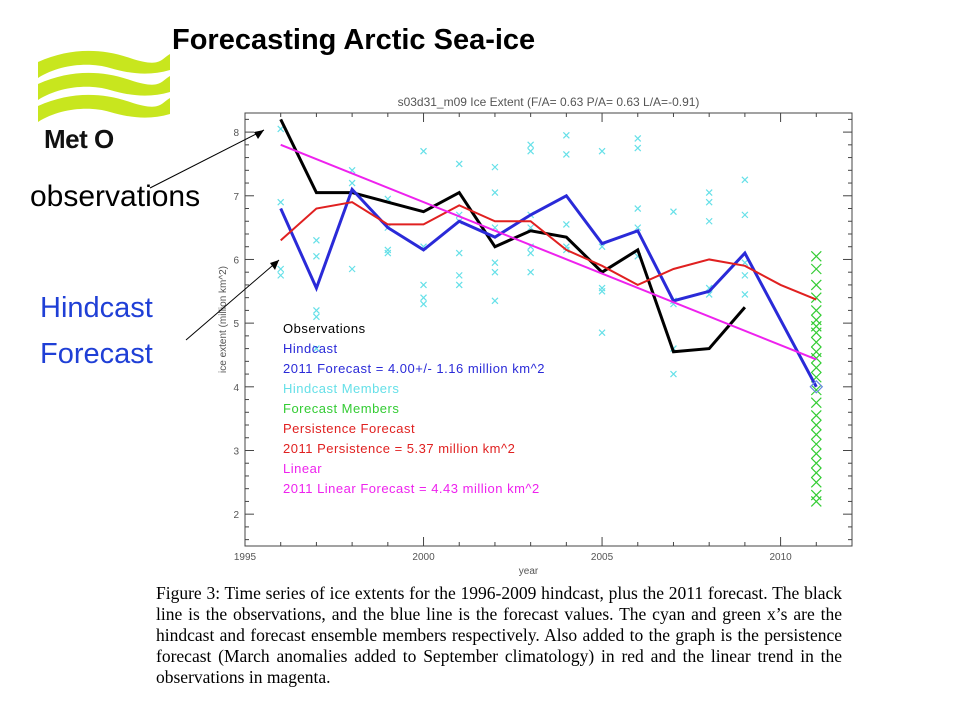  Describe the element at coordinates (96, 354) in the screenshot. I see `forecast-label: Forecast` at that location.